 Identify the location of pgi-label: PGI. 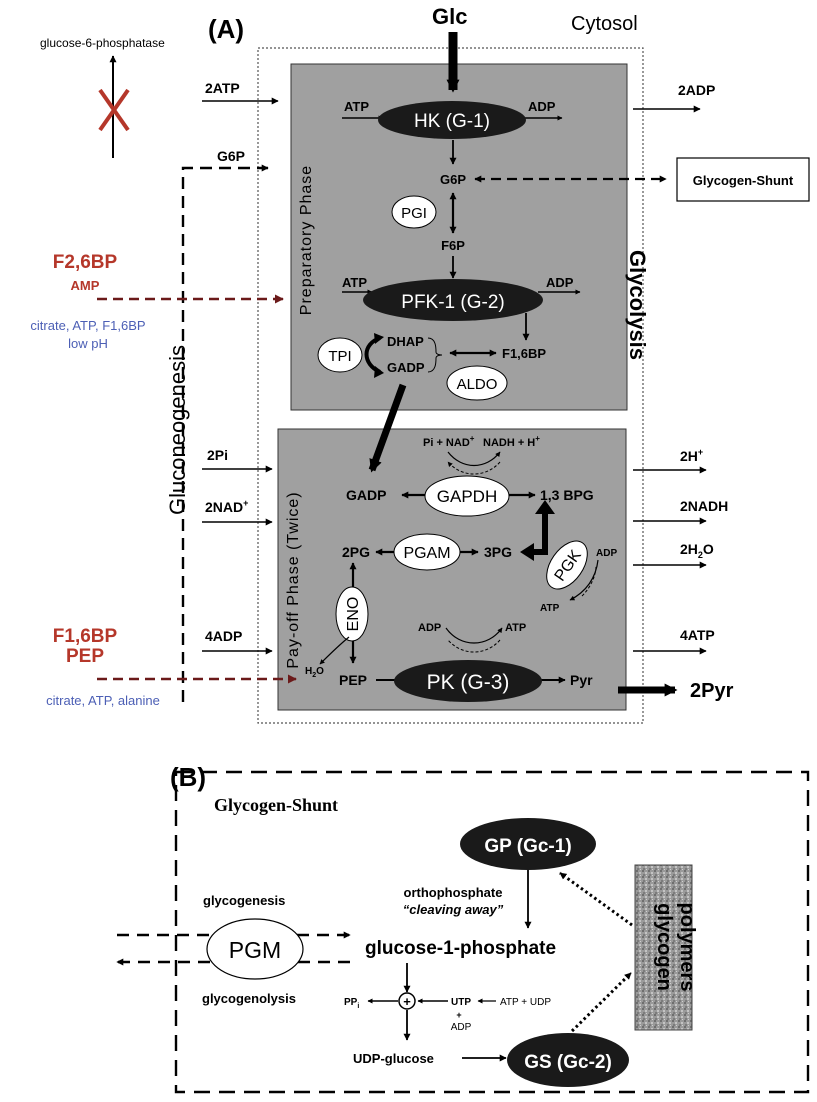
(414, 213).